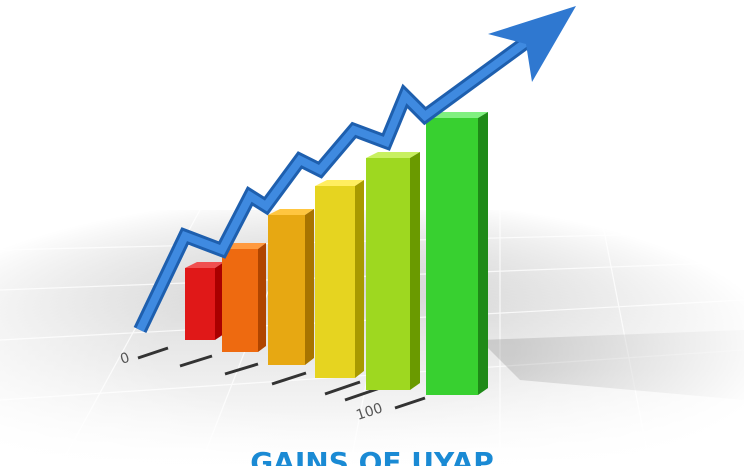 This screenshot has width=744, height=466. I want to click on arrow-head, so click(532, 44).